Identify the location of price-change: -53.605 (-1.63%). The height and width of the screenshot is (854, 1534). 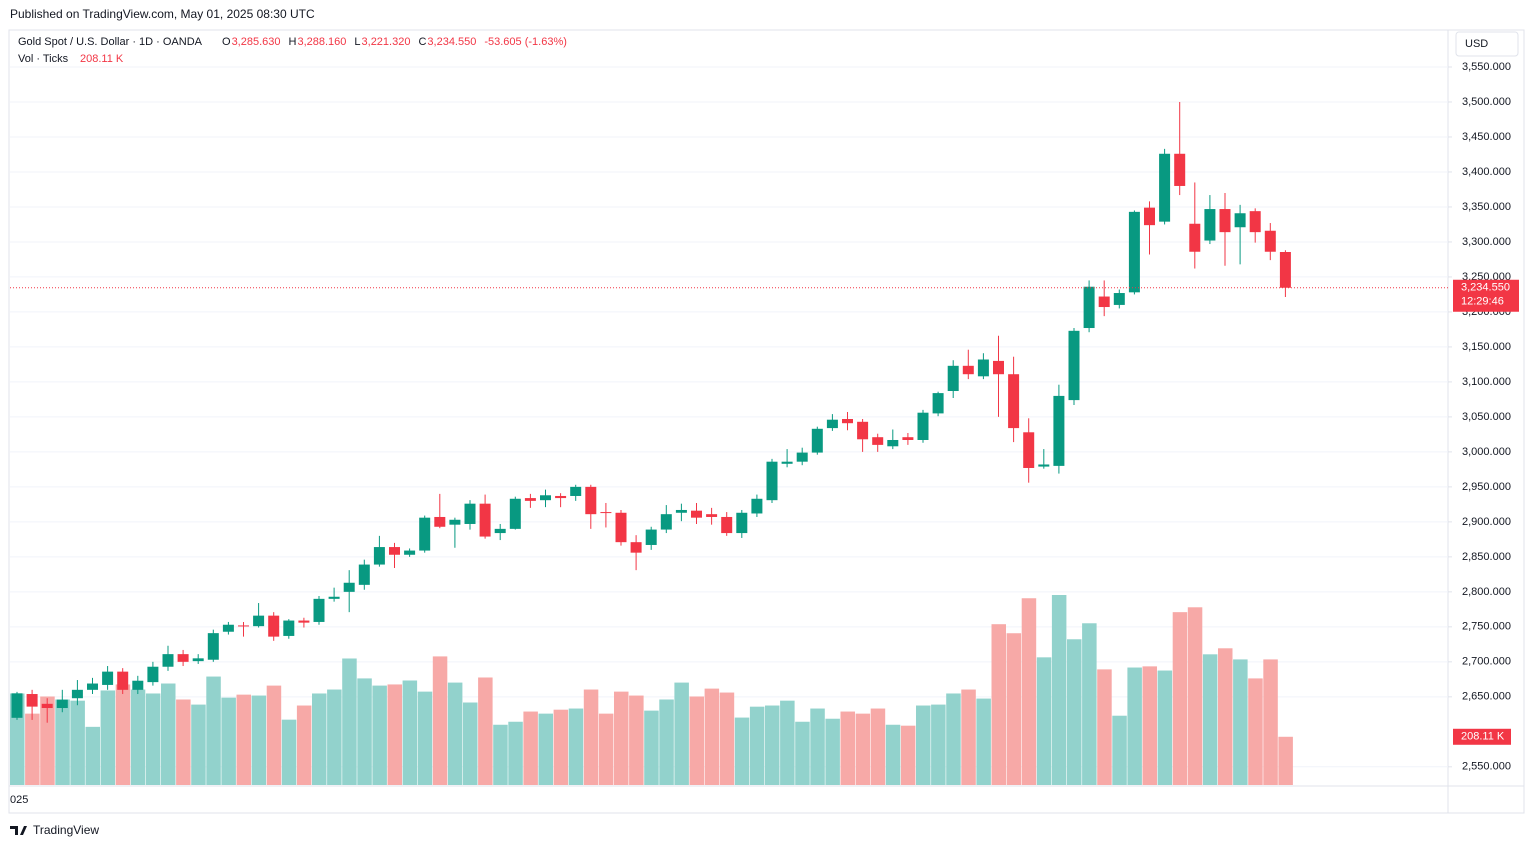
(525, 42).